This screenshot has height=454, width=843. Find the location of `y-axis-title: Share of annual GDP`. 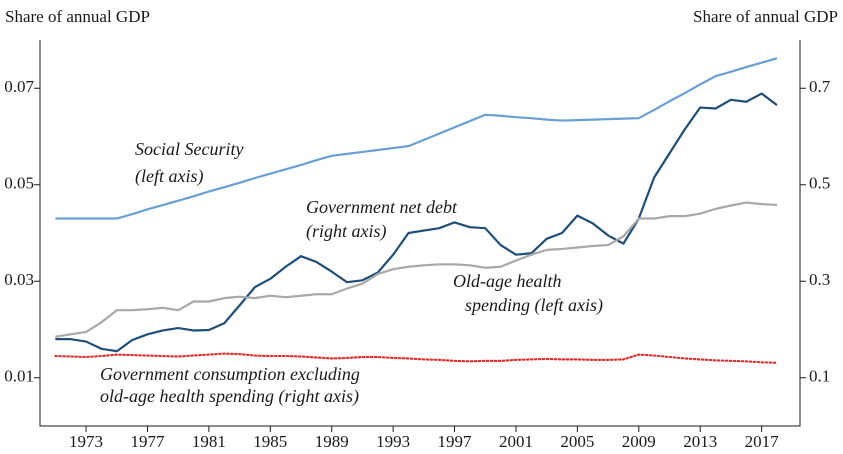

y-axis-title: Share of annual GDP is located at coordinates (77, 16).